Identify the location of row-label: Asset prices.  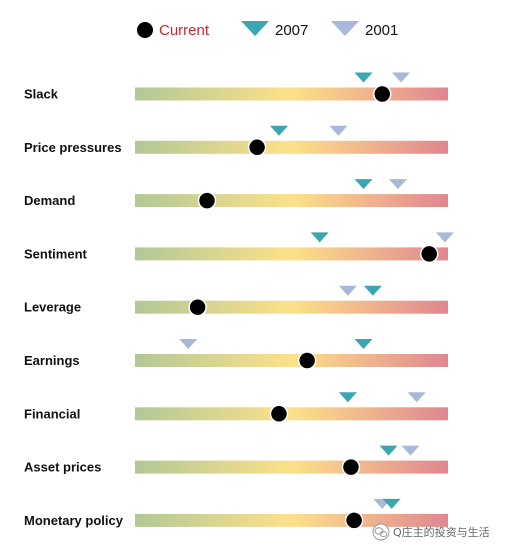
(62, 467).